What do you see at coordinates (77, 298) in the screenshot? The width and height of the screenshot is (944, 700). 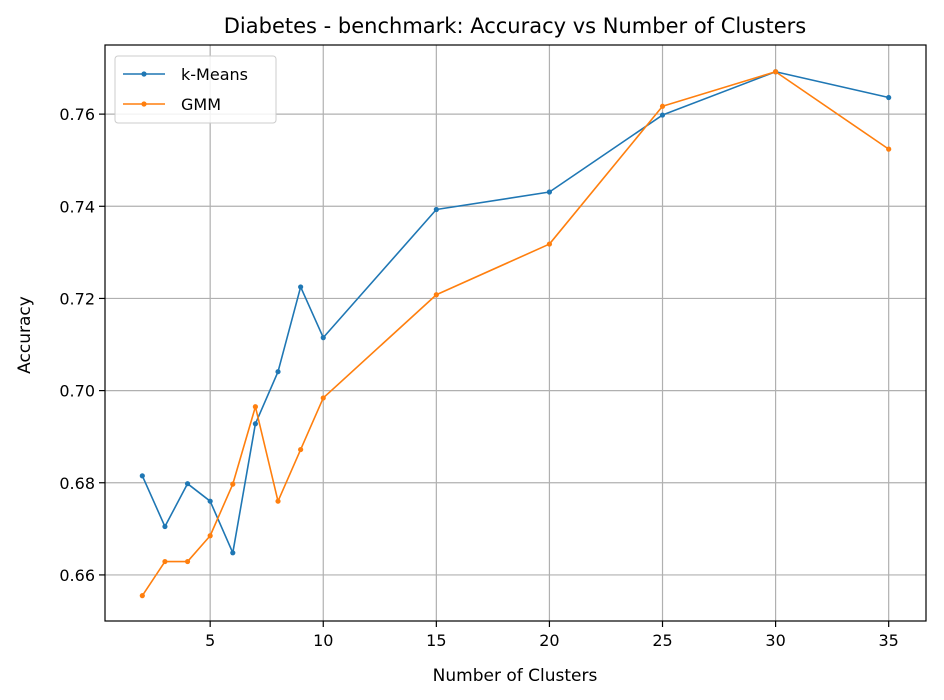 I see `y-tick-label: 0.72` at bounding box center [77, 298].